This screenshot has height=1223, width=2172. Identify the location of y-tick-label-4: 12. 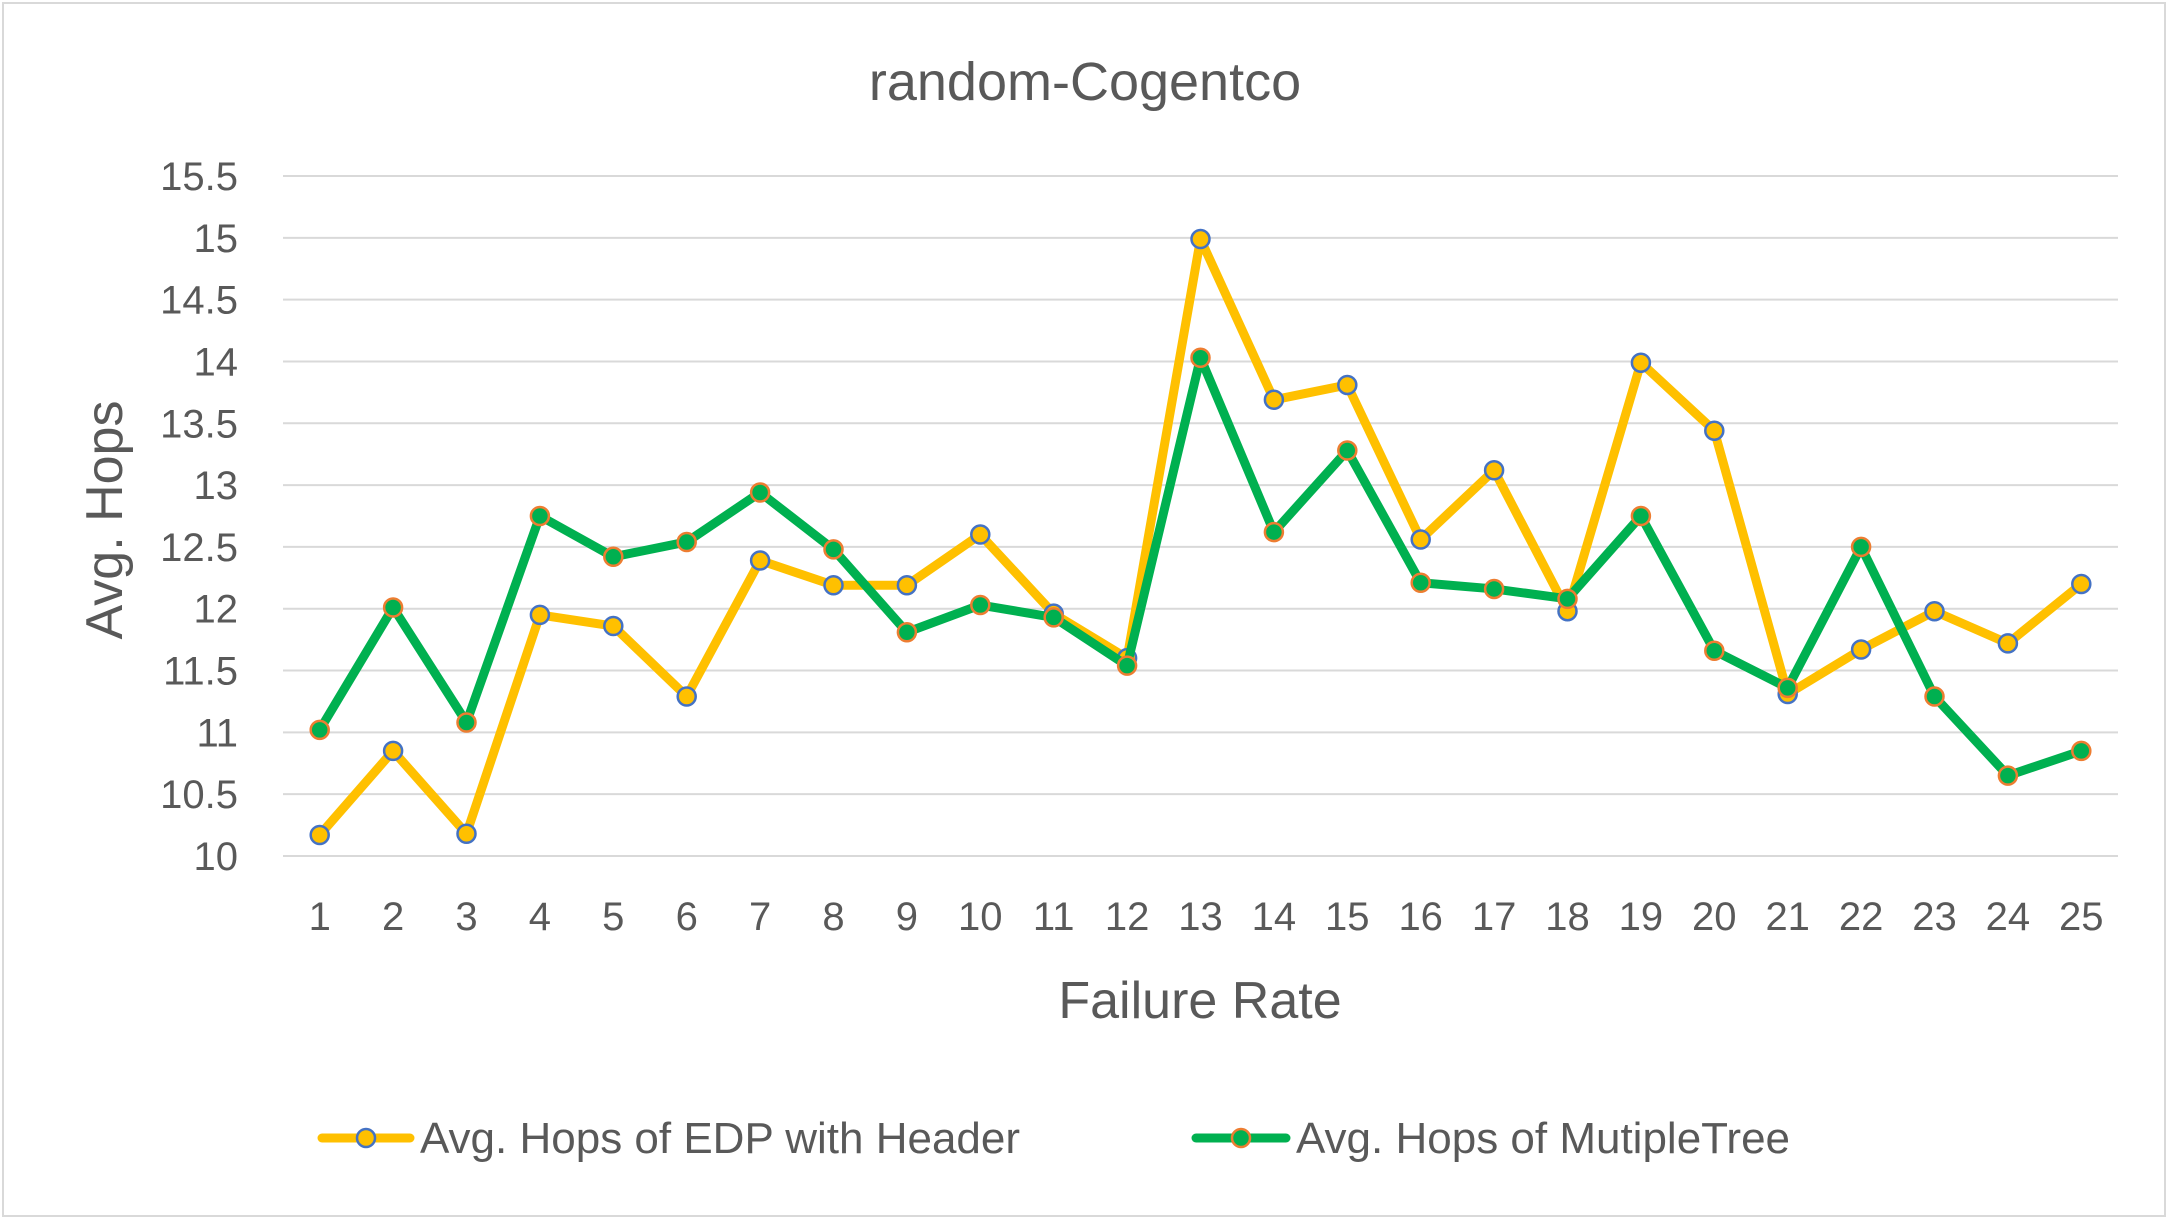
(216, 610).